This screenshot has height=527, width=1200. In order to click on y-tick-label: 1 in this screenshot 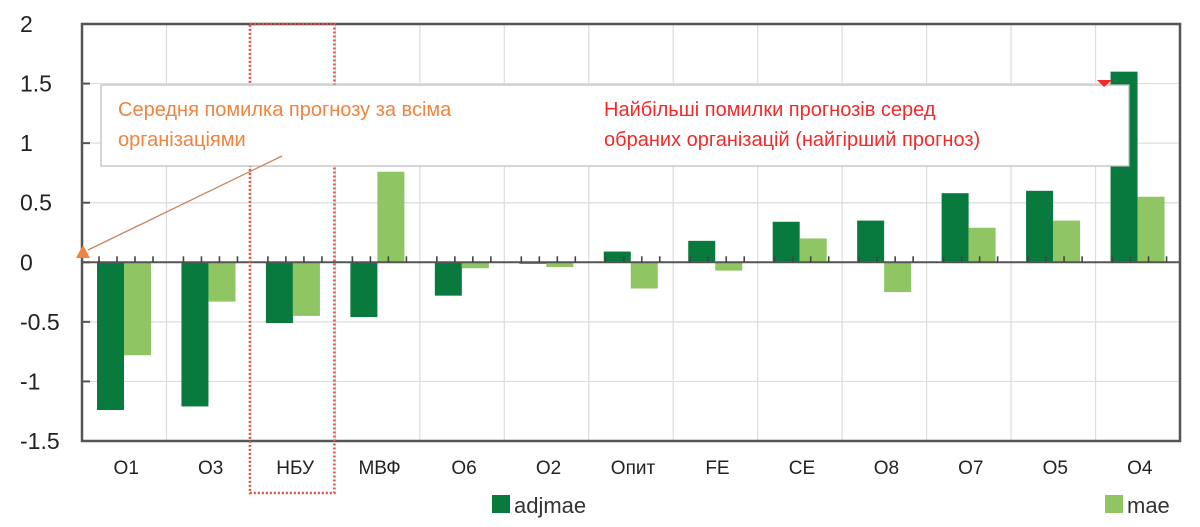, I will do `click(26, 143)`.